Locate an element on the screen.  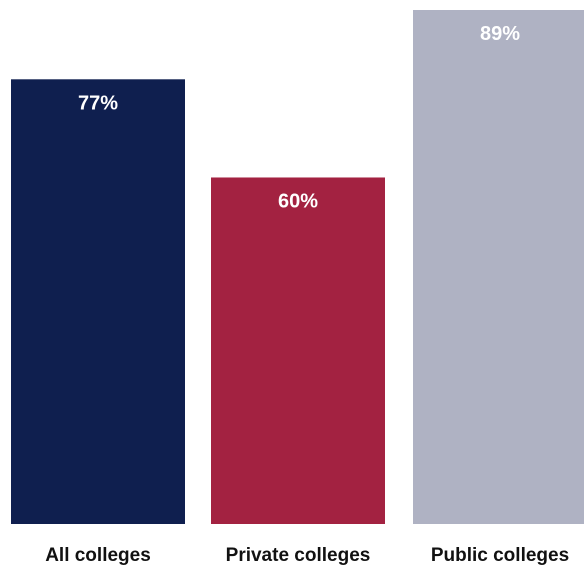
data-label: 89% is located at coordinates (500, 34).